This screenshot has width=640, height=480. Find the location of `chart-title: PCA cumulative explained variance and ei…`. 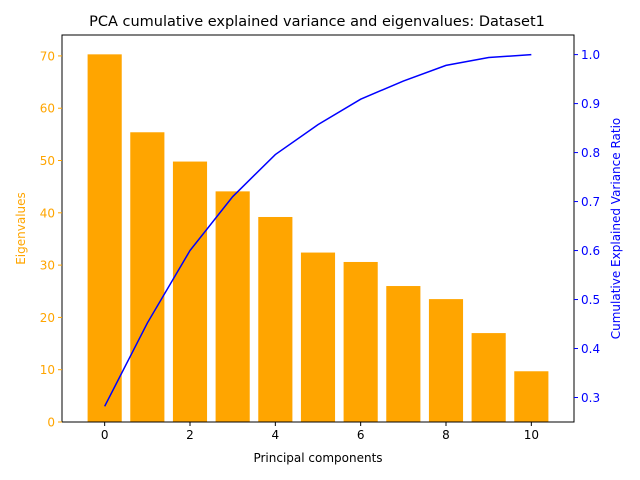

chart-title: PCA cumulative explained variance and ei… is located at coordinates (317, 22).